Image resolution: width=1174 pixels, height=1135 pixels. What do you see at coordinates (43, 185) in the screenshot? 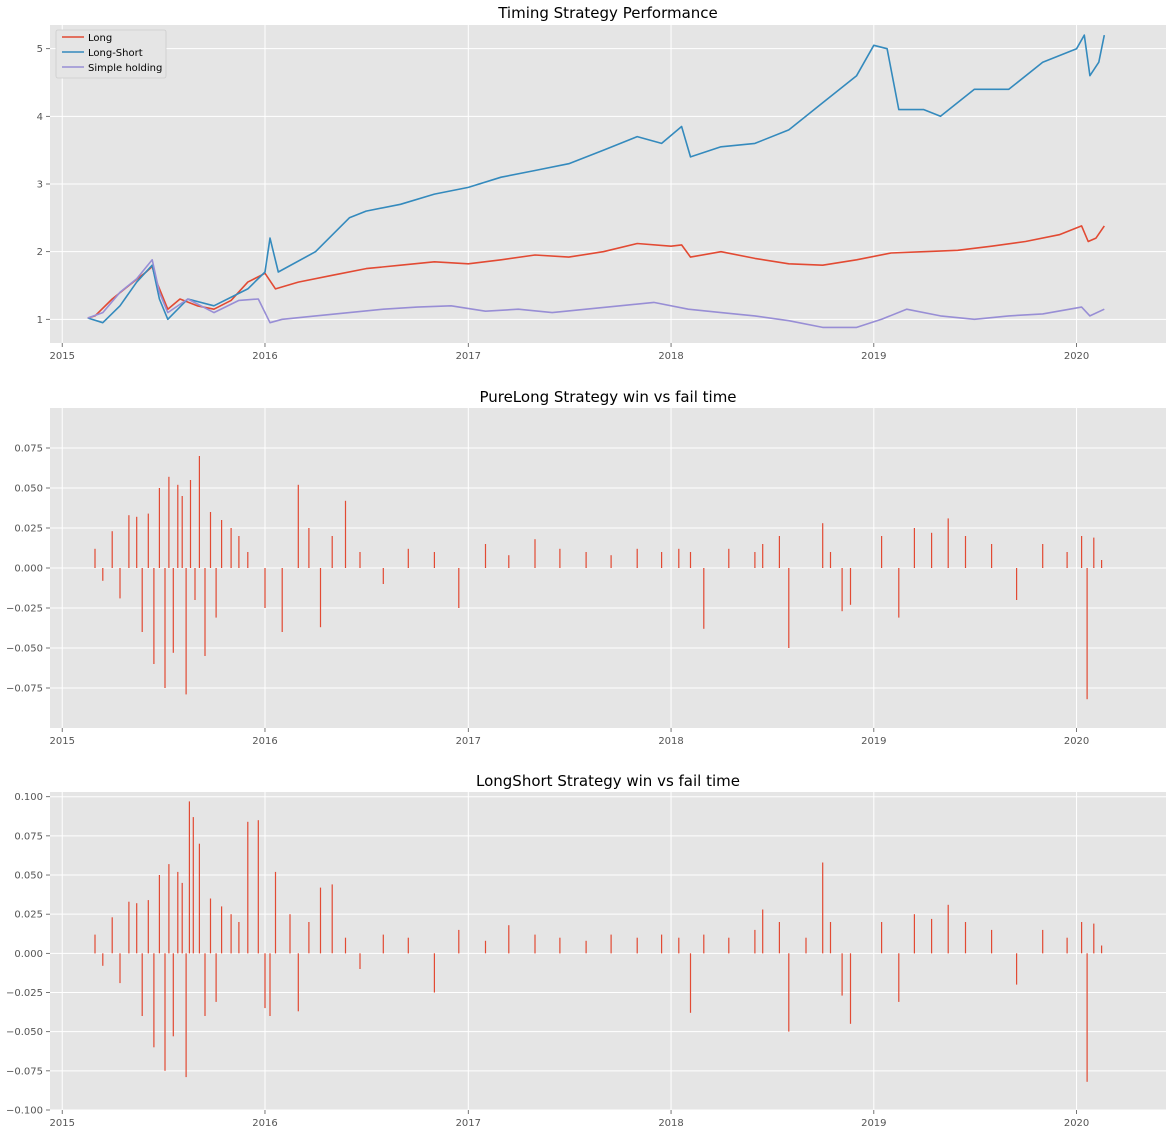
I see `y-tick-labels: 1 2 3 4 5` at bounding box center [43, 185].